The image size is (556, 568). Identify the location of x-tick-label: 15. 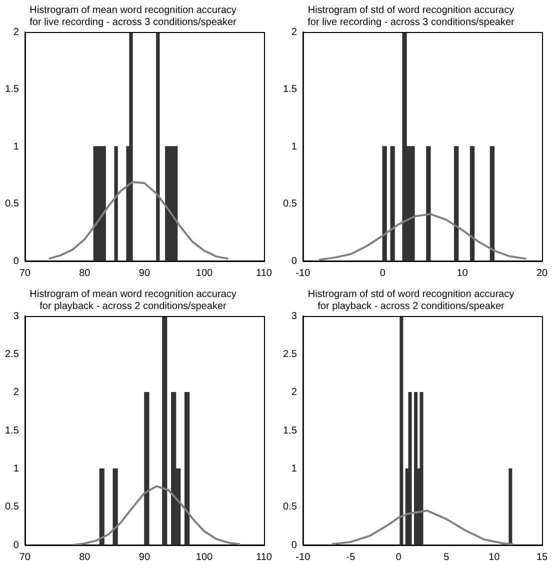
(542, 557).